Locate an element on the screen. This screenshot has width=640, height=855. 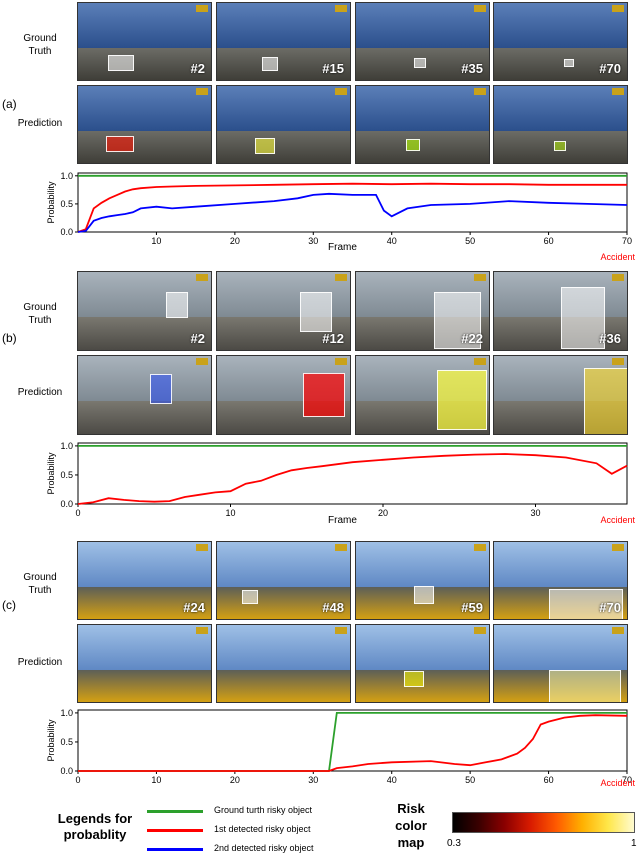
panel-b-row-ground-truth-label: Ground Truth is located at coordinates (40, 314).